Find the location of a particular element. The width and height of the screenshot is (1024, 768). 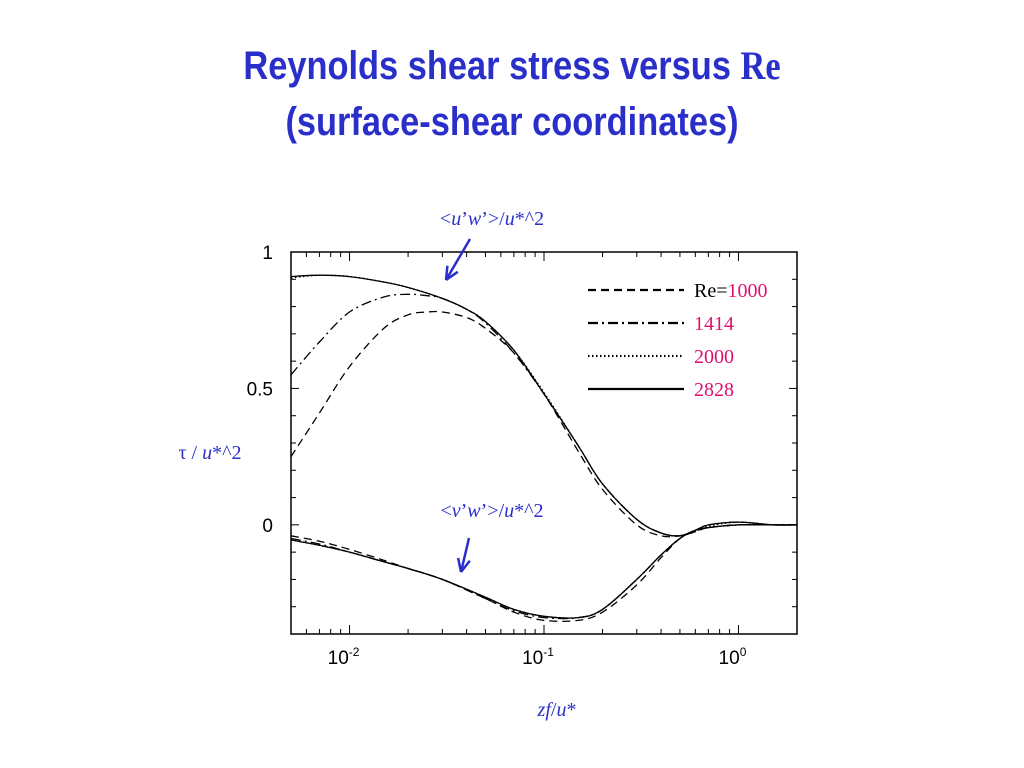

annotation-vw-label: <v’w’>/u*^2 is located at coordinates (491, 511).